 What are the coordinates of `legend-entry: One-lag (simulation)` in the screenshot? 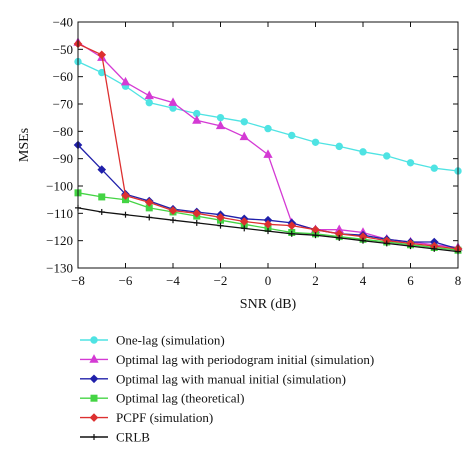 It's located at (152, 340).